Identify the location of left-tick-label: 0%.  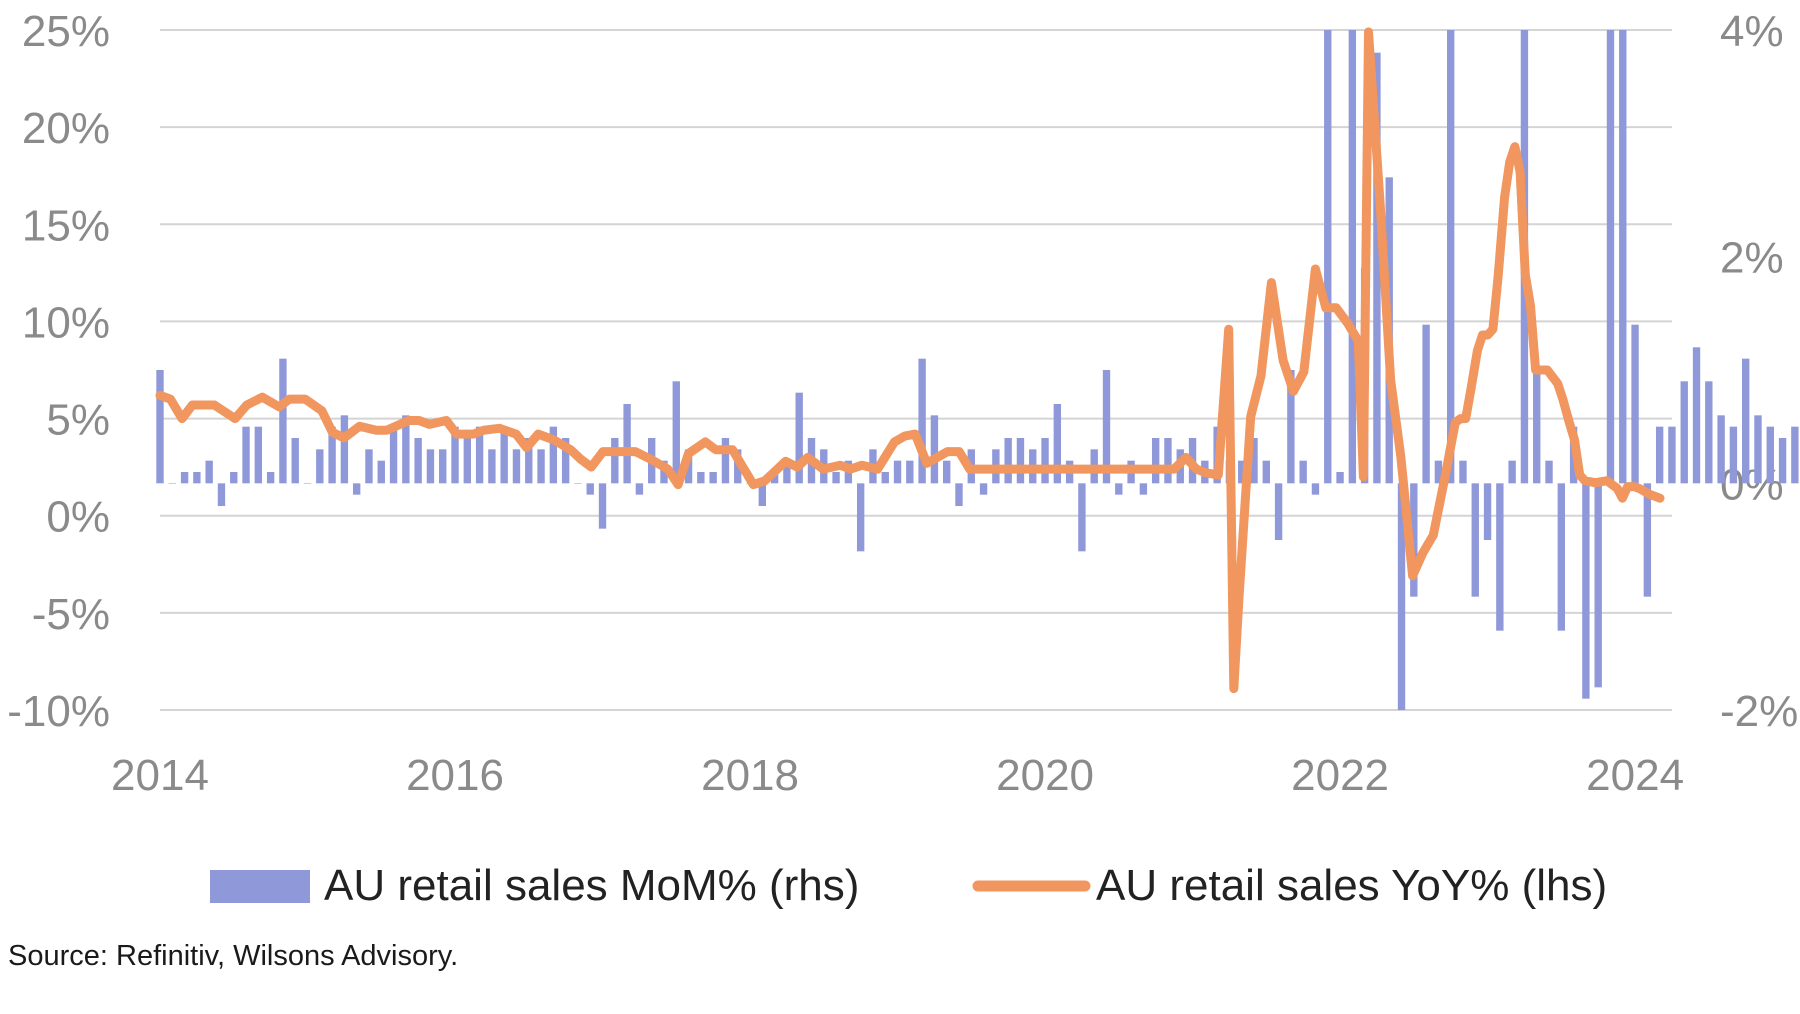
(78, 517).